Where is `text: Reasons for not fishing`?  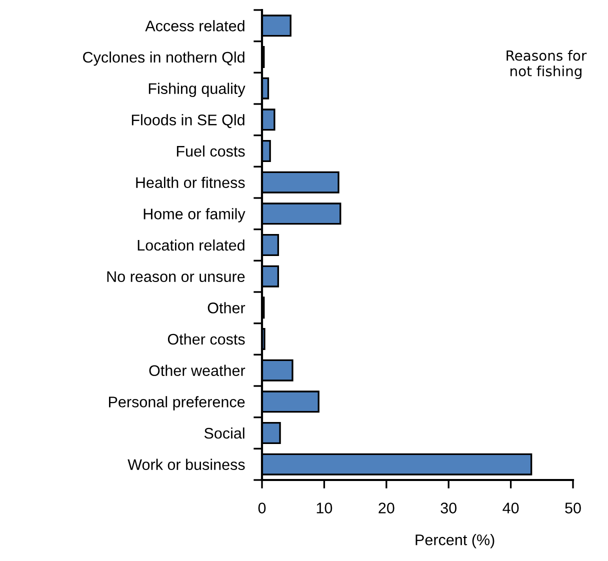 text: Reasons for not fishing is located at coordinates (546, 65).